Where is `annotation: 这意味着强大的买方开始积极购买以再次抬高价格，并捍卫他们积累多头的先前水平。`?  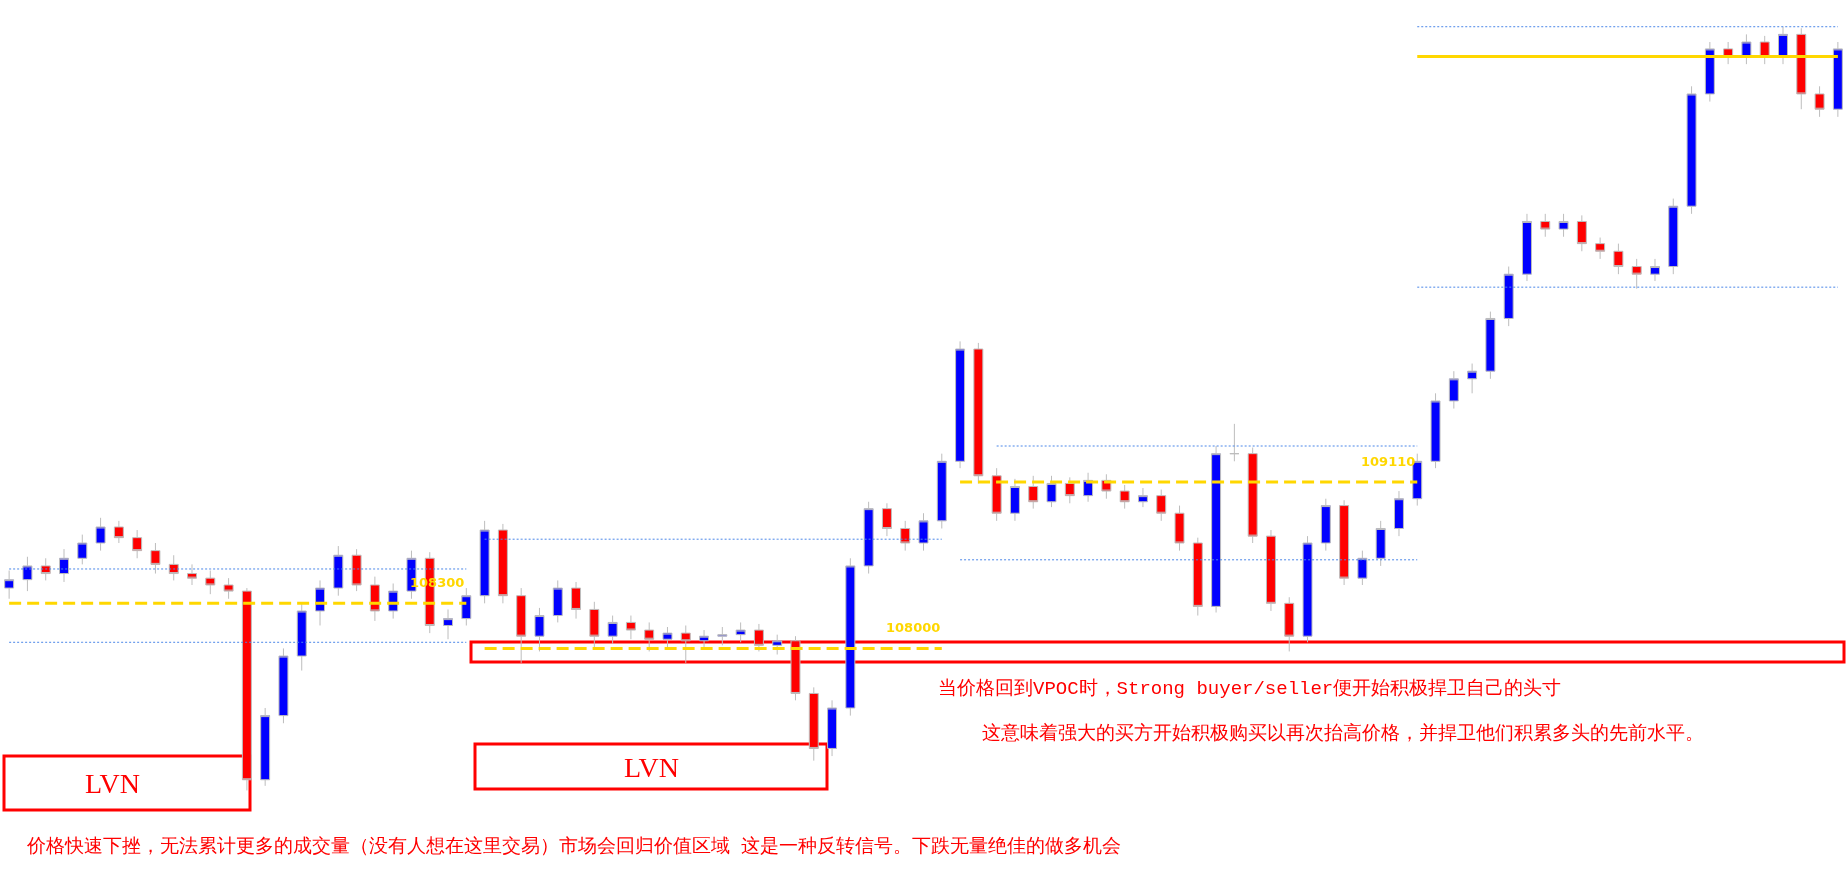 annotation: 这意味着强大的买方开始积极购买以再次抬高价格，并捍卫他们积累多头的先前水平。 is located at coordinates (1343, 733).